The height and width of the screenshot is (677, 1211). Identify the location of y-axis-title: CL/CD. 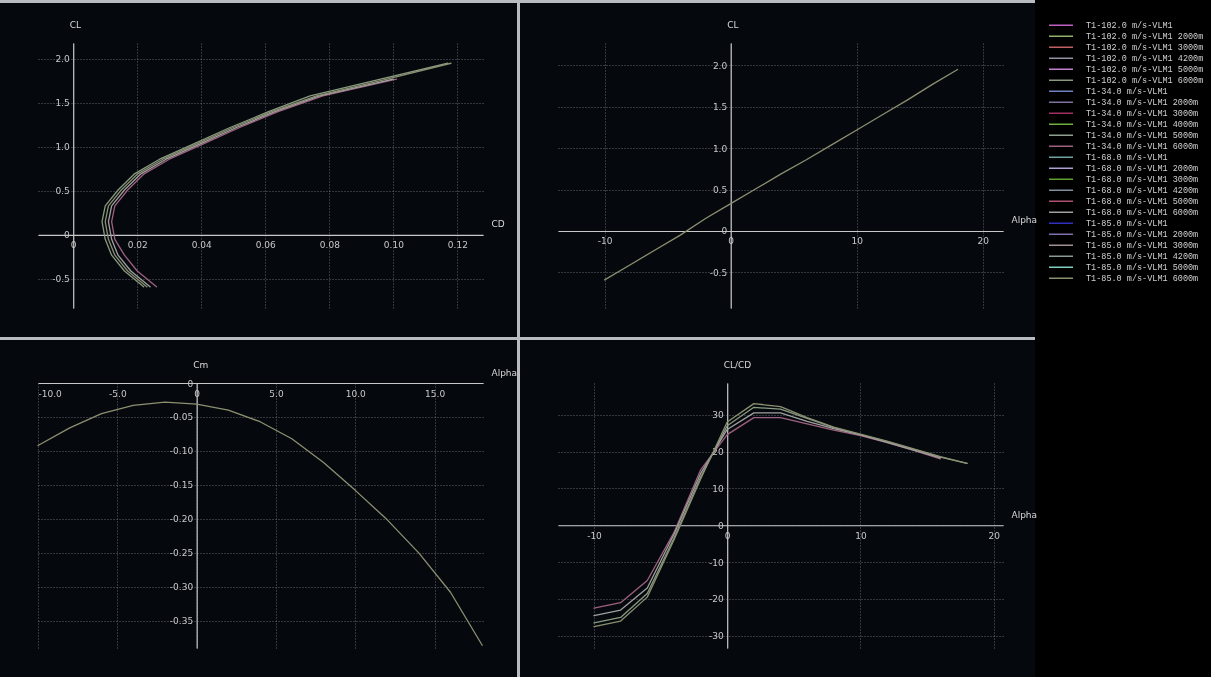
(737, 364).